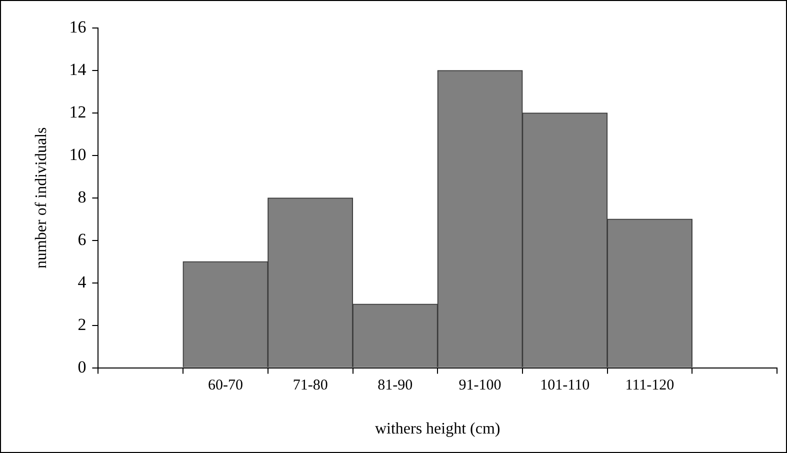  What do you see at coordinates (395, 386) in the screenshot?
I see `x-tick-label: 81-90` at bounding box center [395, 386].